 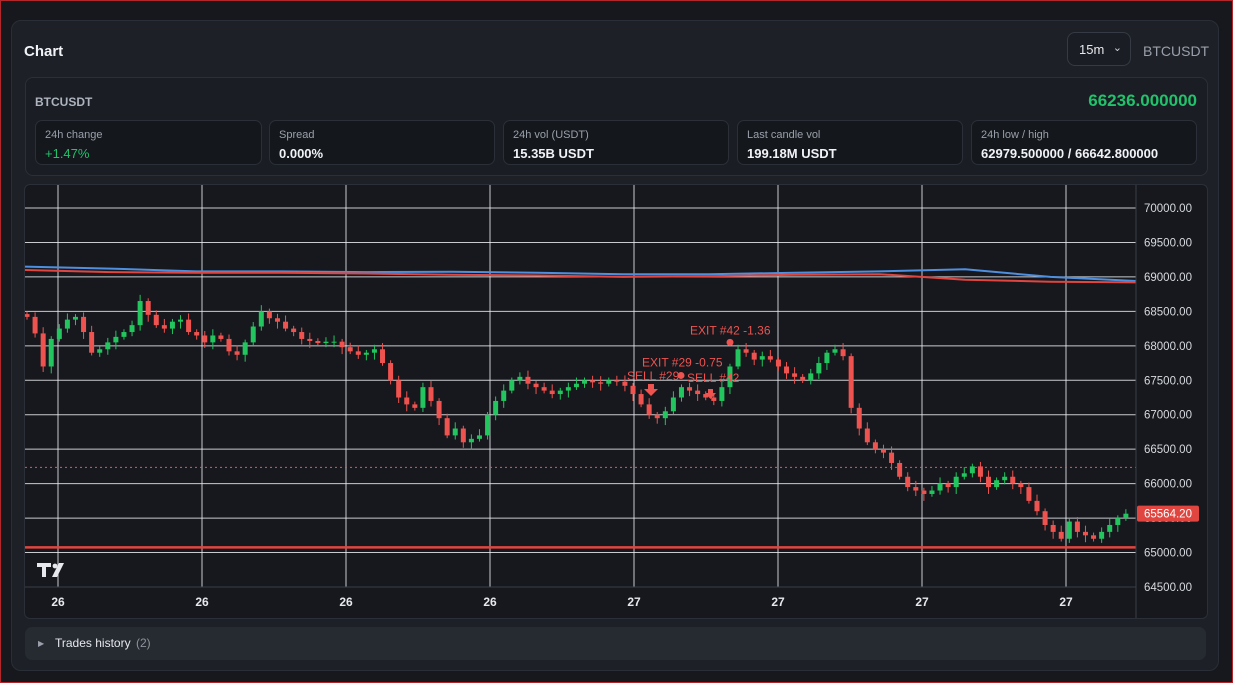 I want to click on y-axis-tick-label: 70000.00, so click(x=1168, y=209).